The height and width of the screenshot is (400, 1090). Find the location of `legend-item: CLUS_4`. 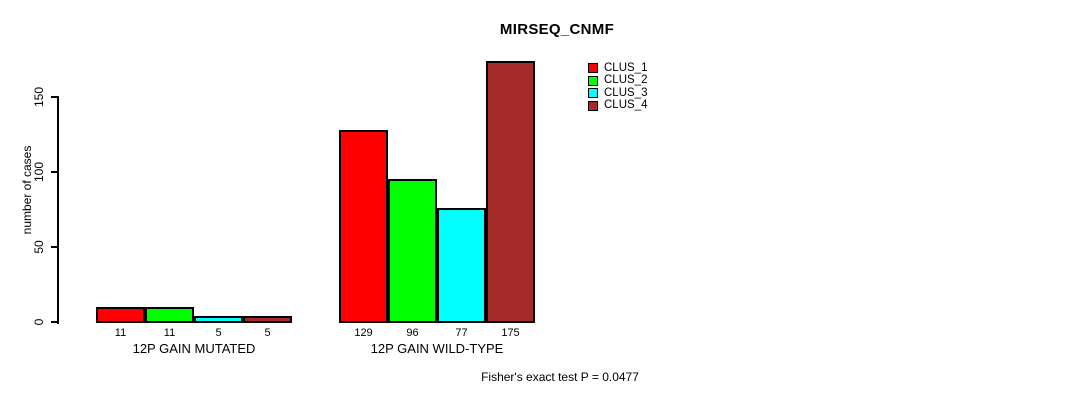

legend-item: CLUS_4 is located at coordinates (618, 106).